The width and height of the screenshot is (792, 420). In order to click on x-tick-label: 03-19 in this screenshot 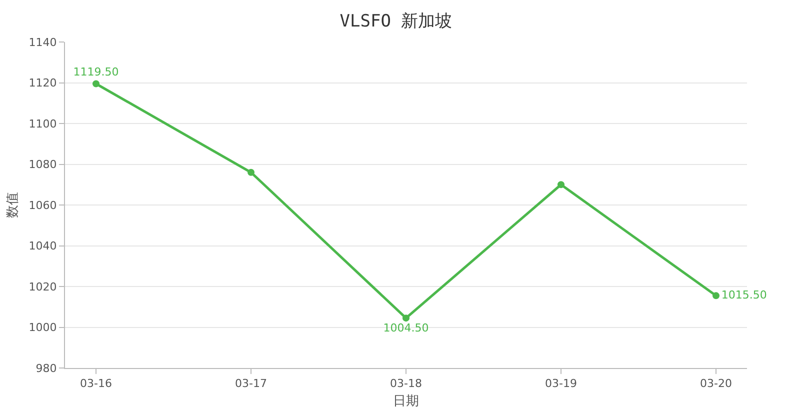, I will do `click(561, 383)`.